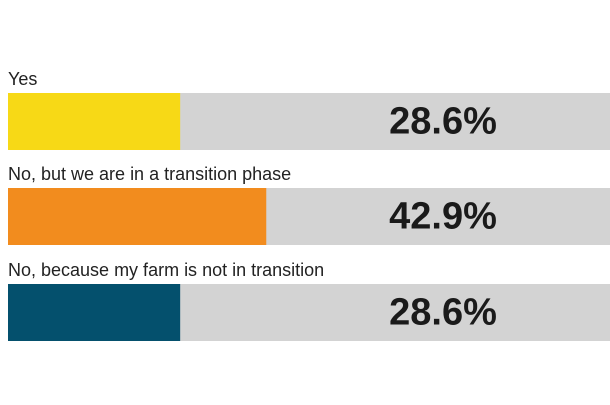 This screenshot has width=610, height=405. I want to click on value-label: 42.9%, so click(443, 217).